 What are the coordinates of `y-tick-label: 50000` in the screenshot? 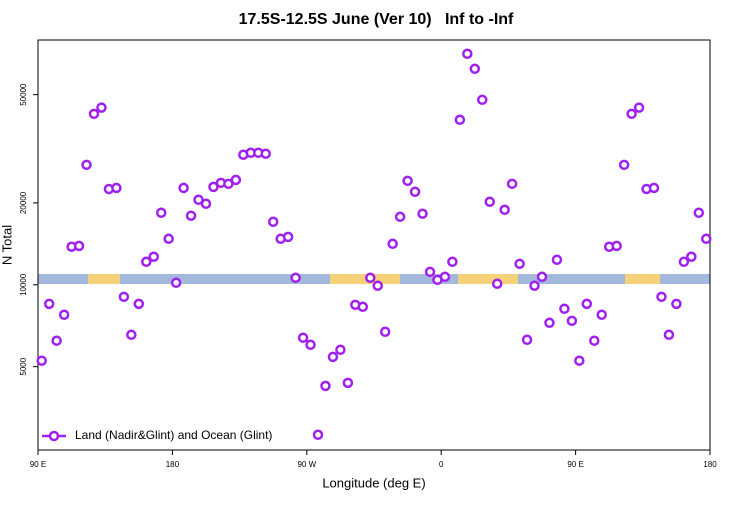 It's located at (23, 94).